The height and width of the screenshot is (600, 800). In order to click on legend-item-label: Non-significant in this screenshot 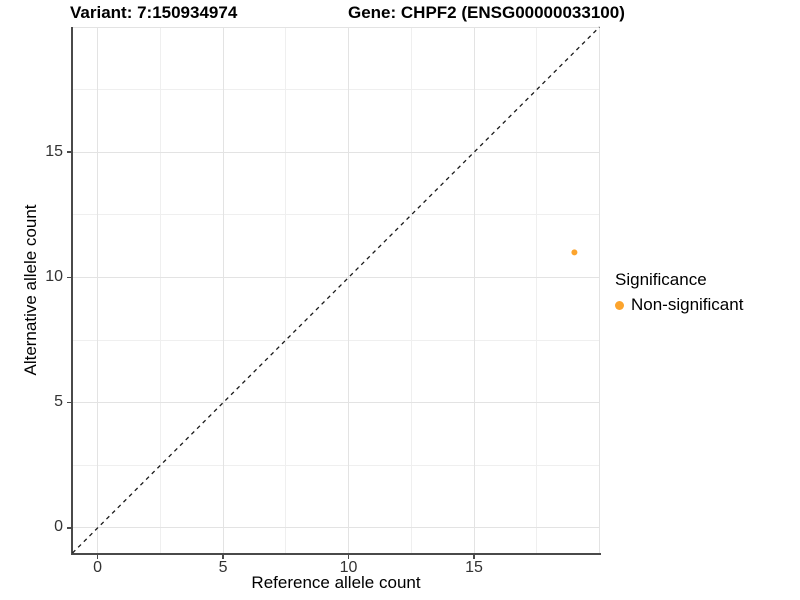, I will do `click(687, 304)`.